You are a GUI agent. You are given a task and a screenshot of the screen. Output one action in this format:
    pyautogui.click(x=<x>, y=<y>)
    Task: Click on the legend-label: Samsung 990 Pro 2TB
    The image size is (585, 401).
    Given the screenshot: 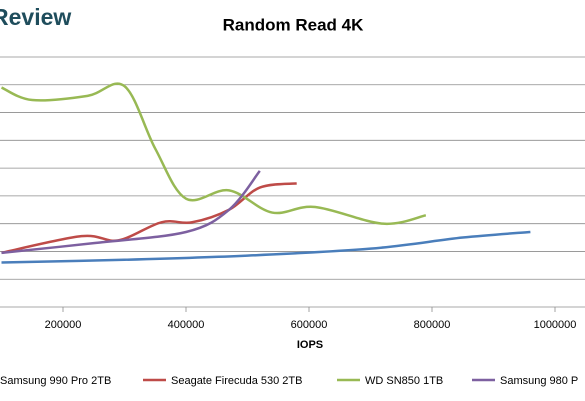 What is the action you would take?
    pyautogui.click(x=55, y=381)
    